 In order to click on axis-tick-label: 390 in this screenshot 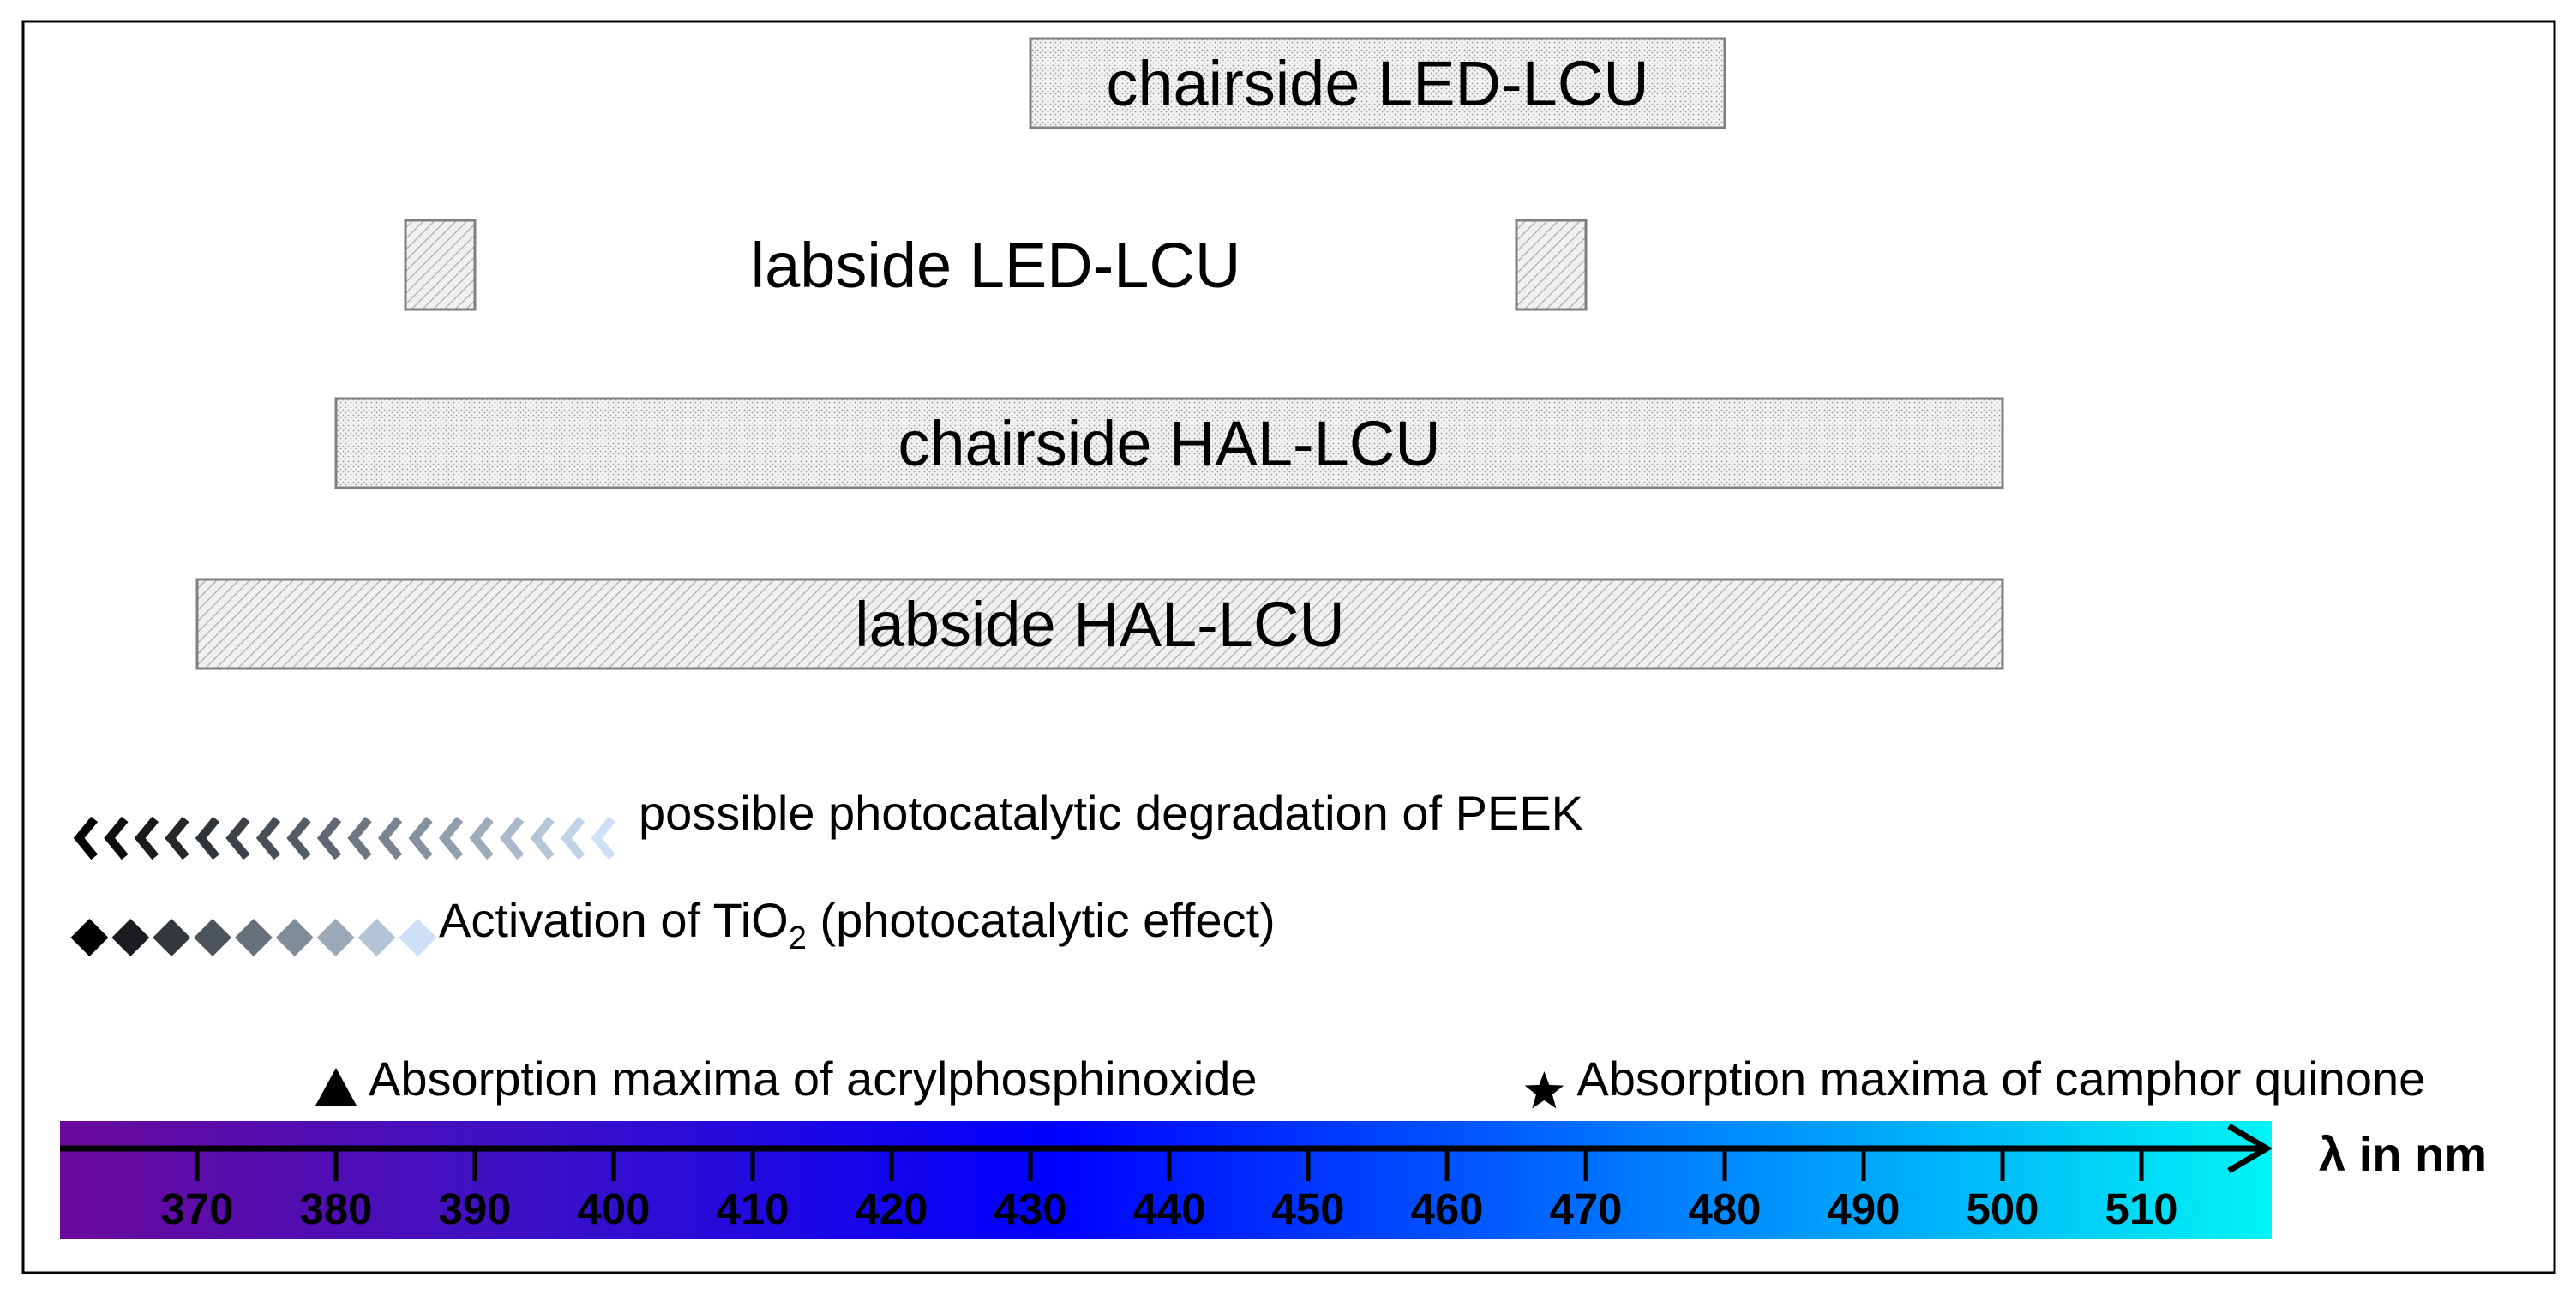, I will do `click(474, 1208)`.